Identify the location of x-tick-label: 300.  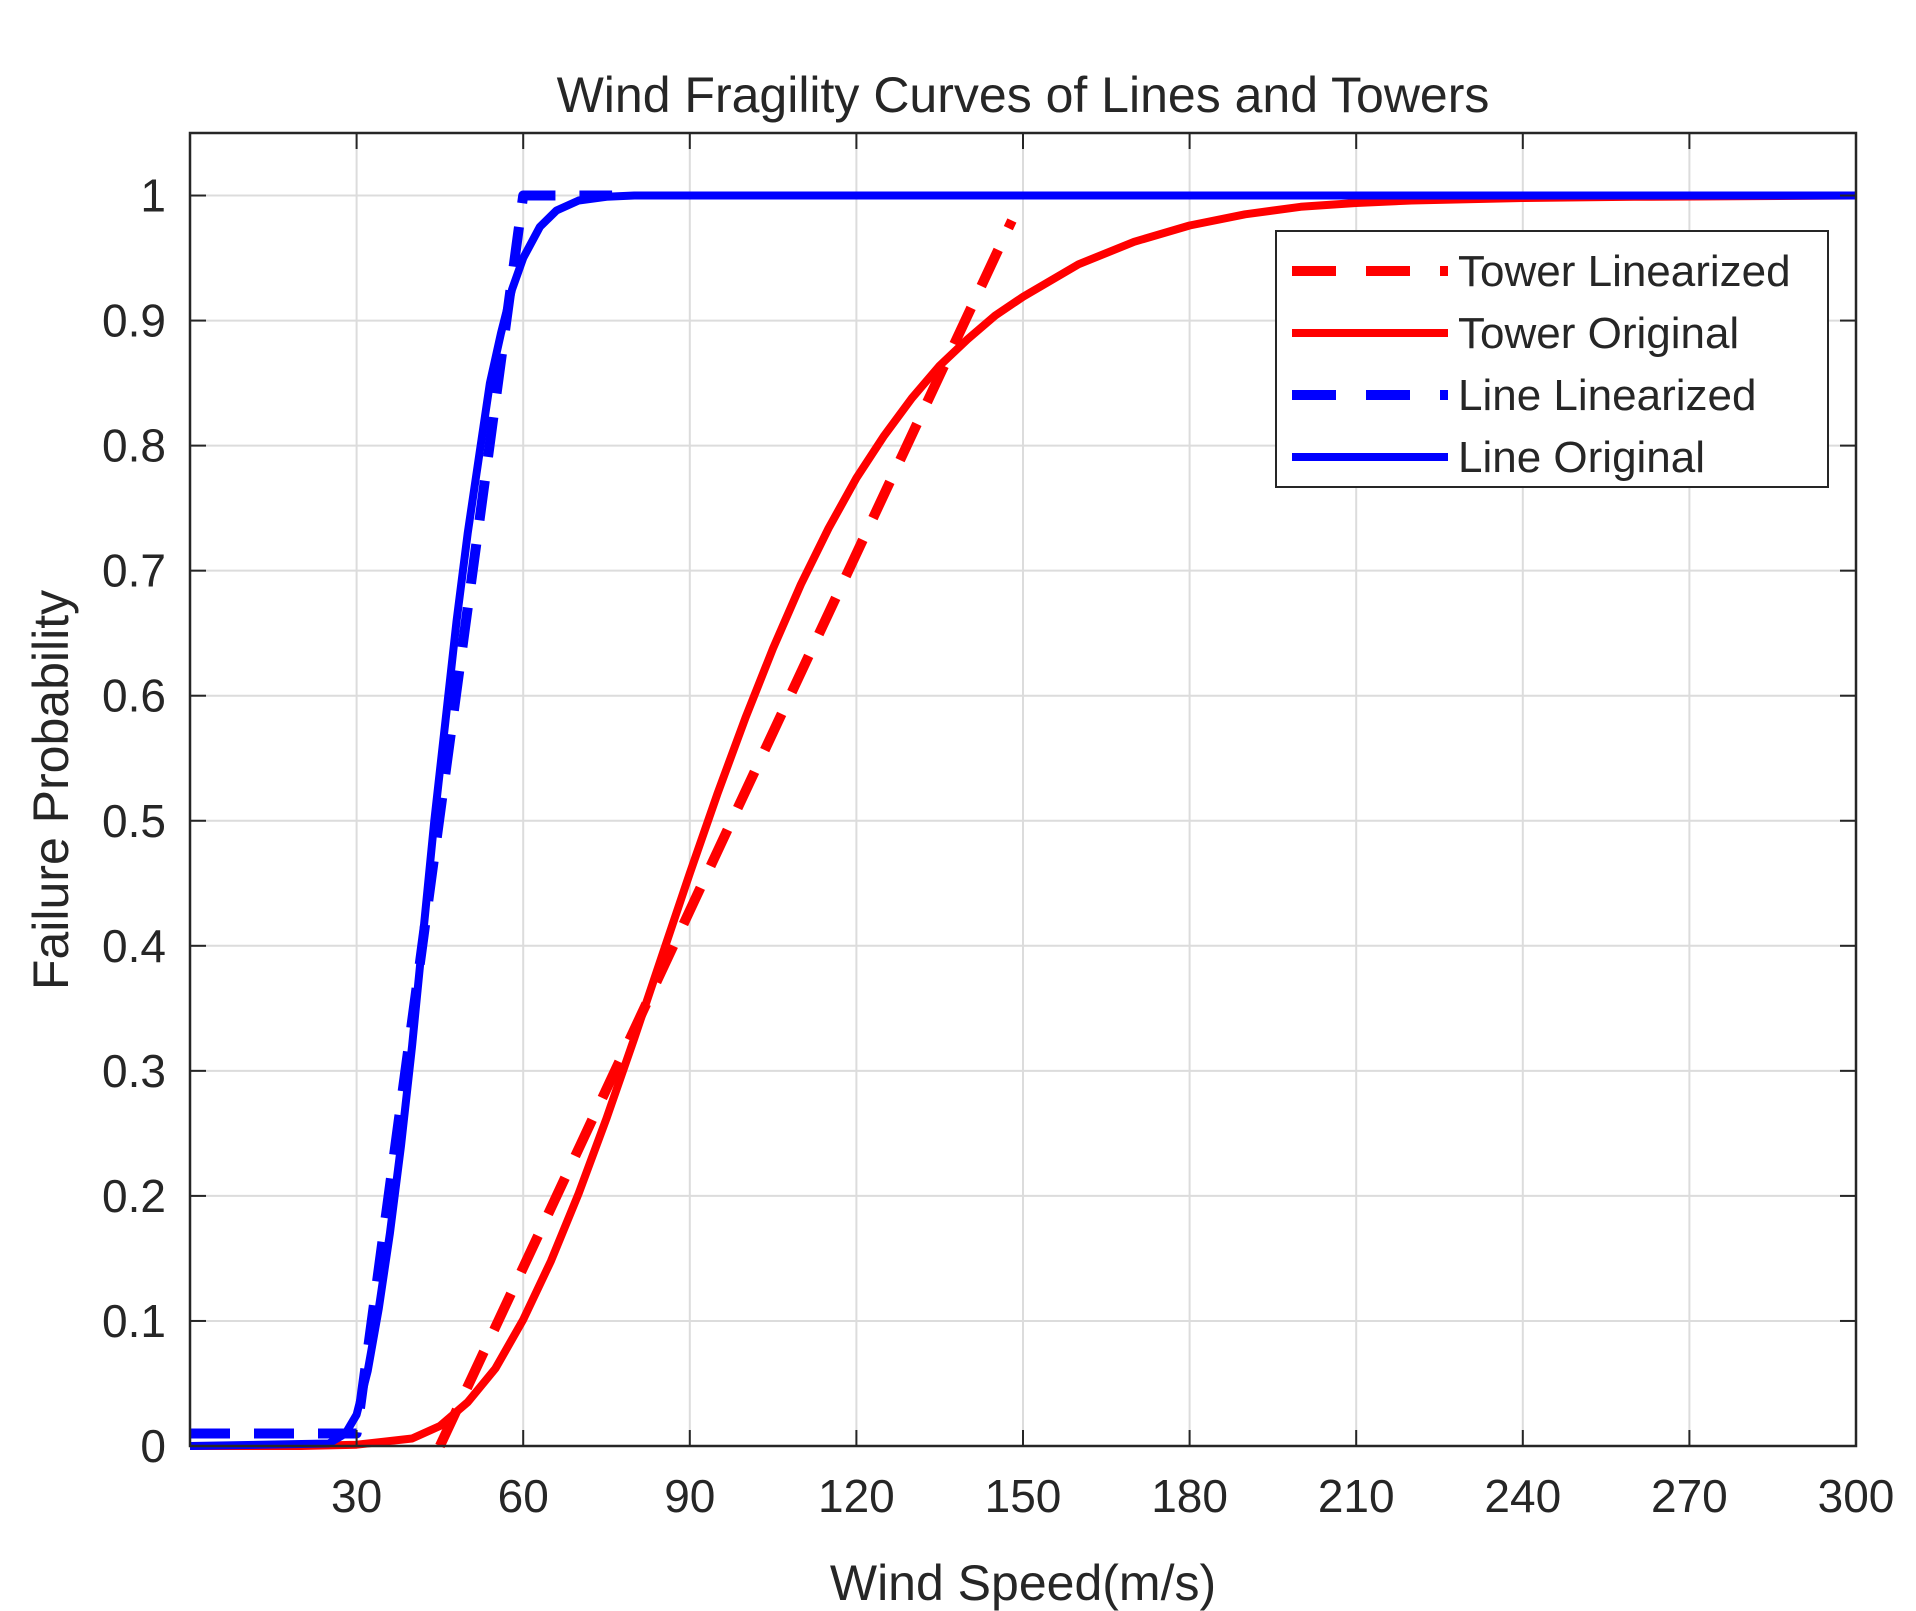
(1856, 1496).